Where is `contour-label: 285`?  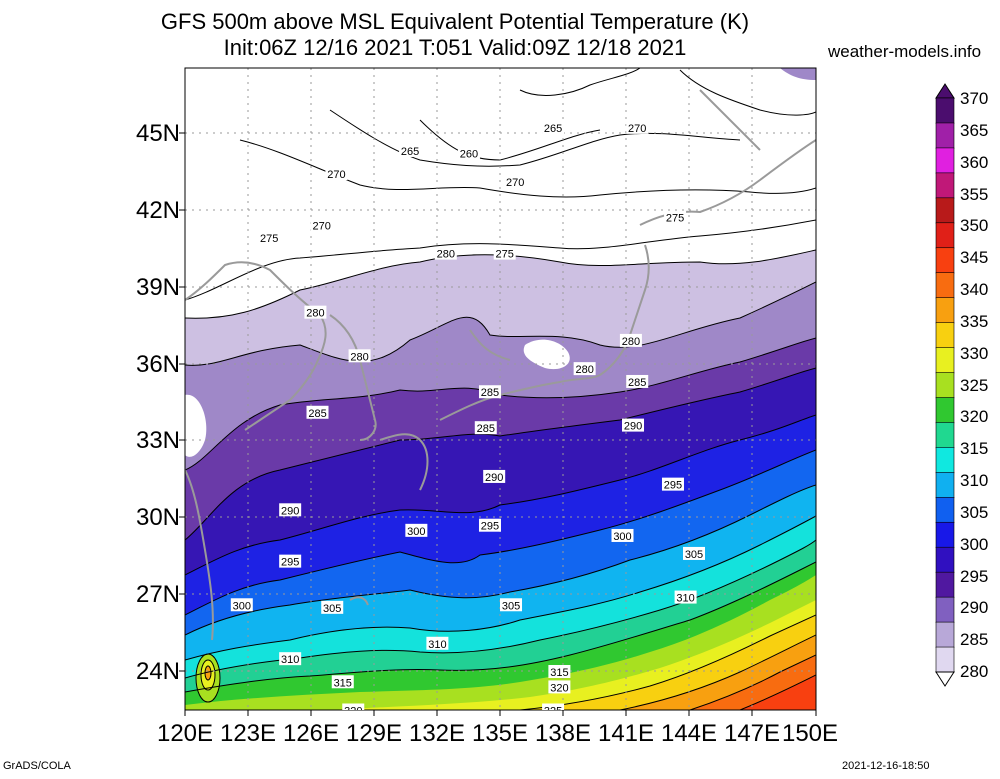 contour-label: 285 is located at coordinates (317, 414).